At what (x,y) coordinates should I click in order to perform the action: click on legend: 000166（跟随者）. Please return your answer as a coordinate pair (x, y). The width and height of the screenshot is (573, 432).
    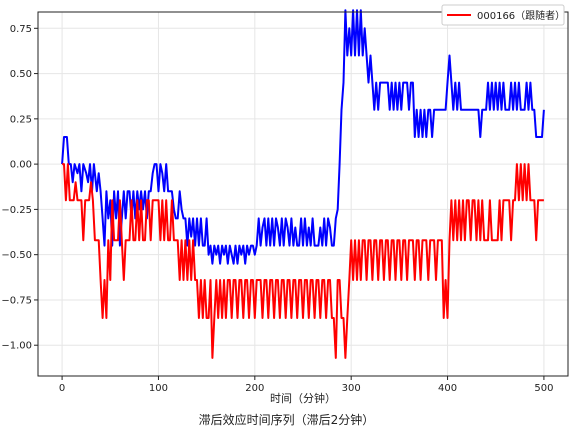
    Looking at the image, I should click on (503, 15).